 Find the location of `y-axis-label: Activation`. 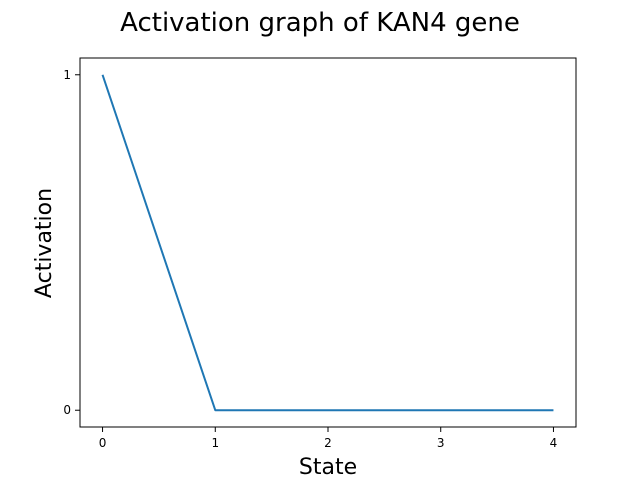

y-axis-label: Activation is located at coordinates (44, 243).